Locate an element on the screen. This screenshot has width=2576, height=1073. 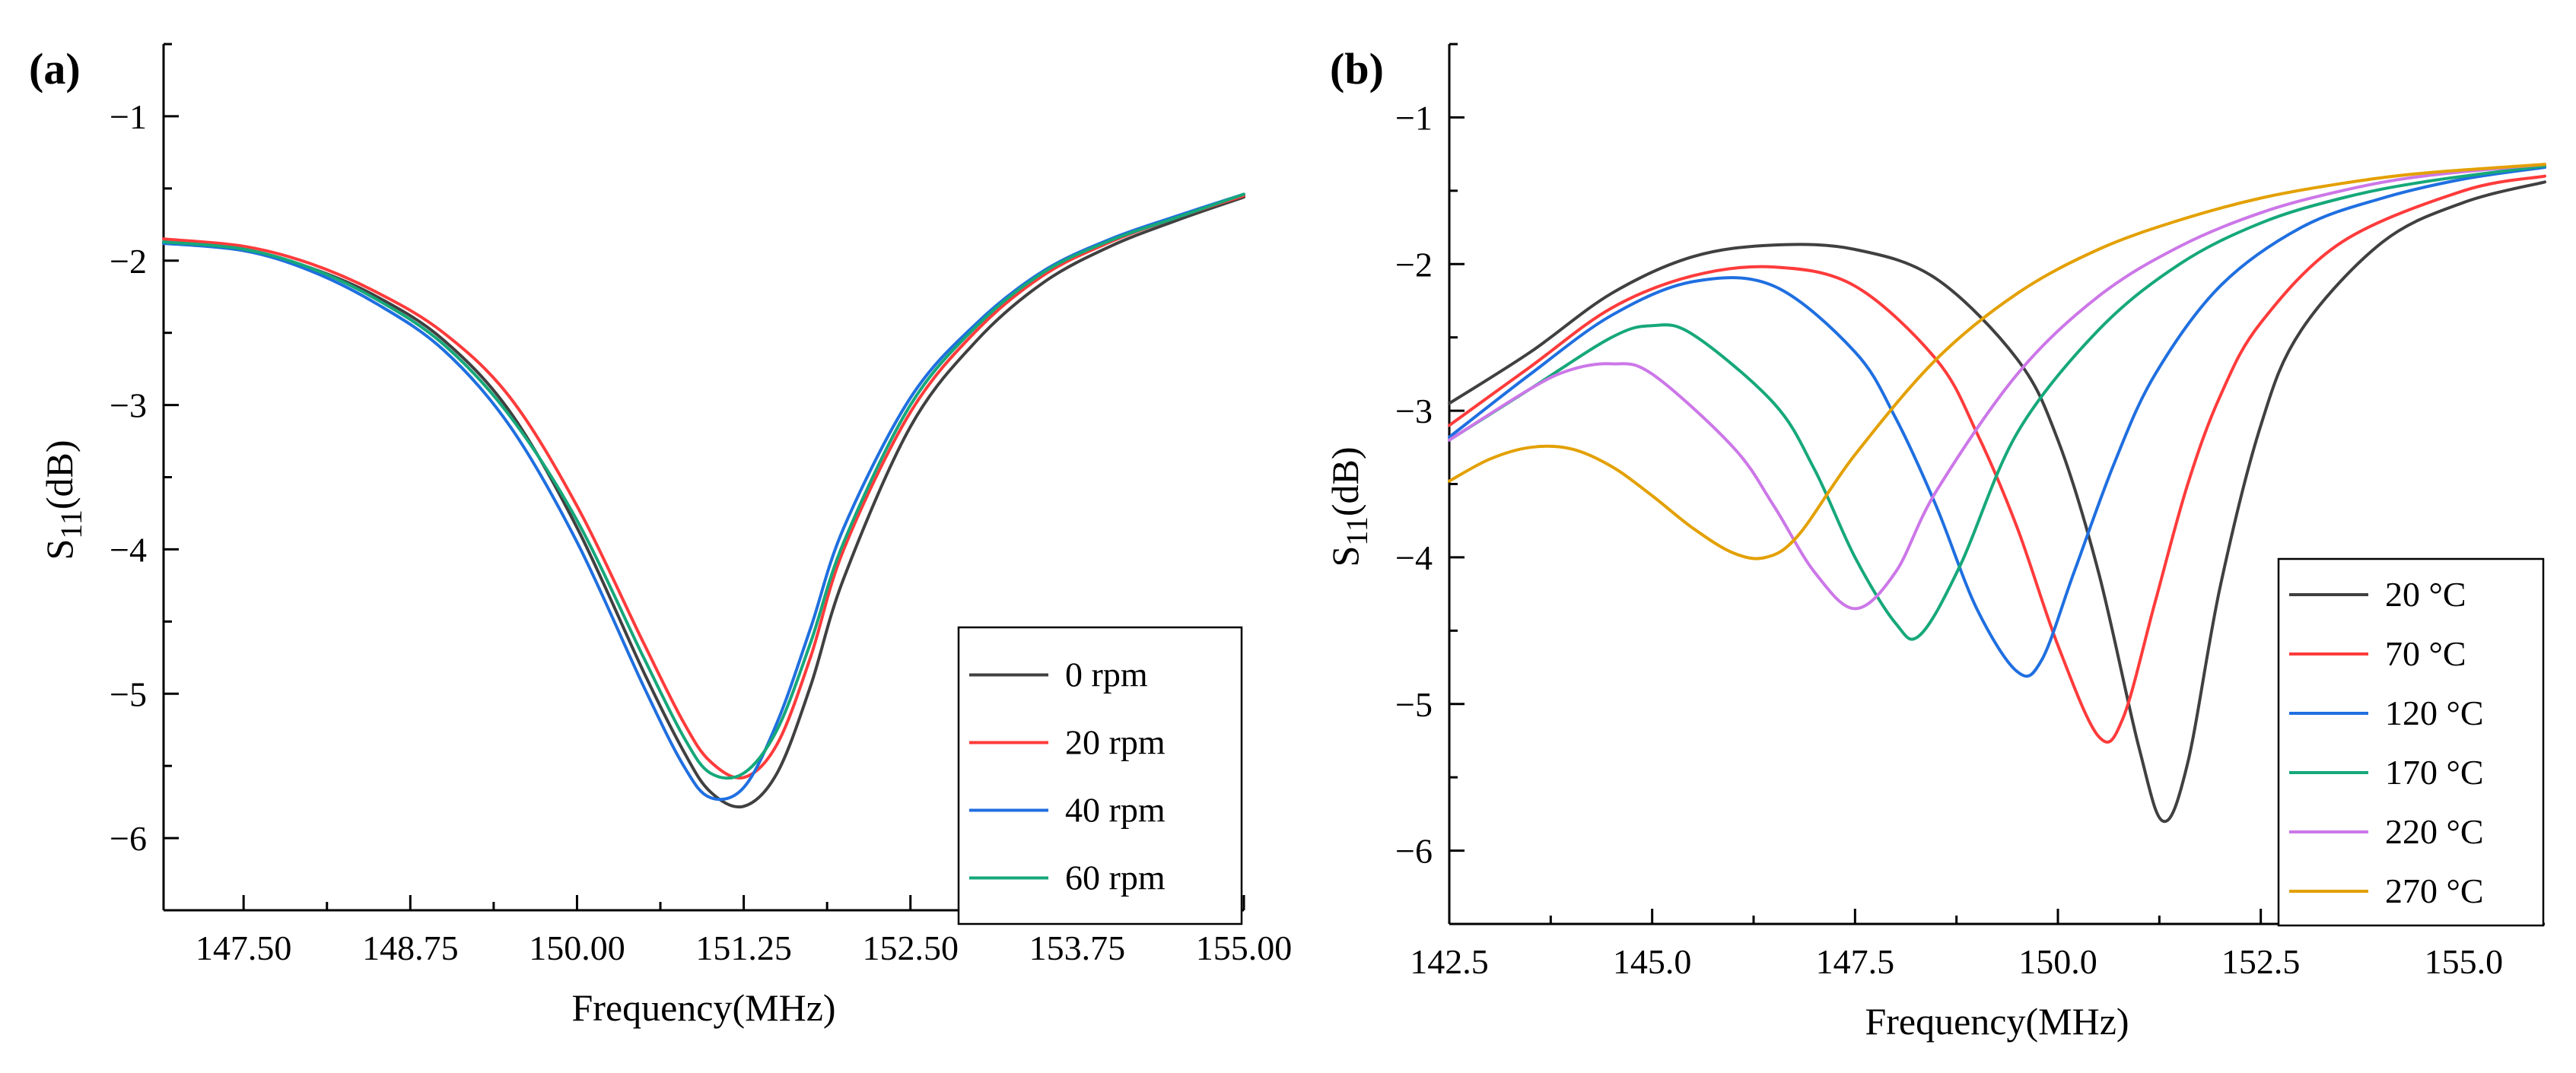
legend-label: 70 °C is located at coordinates (2426, 653).